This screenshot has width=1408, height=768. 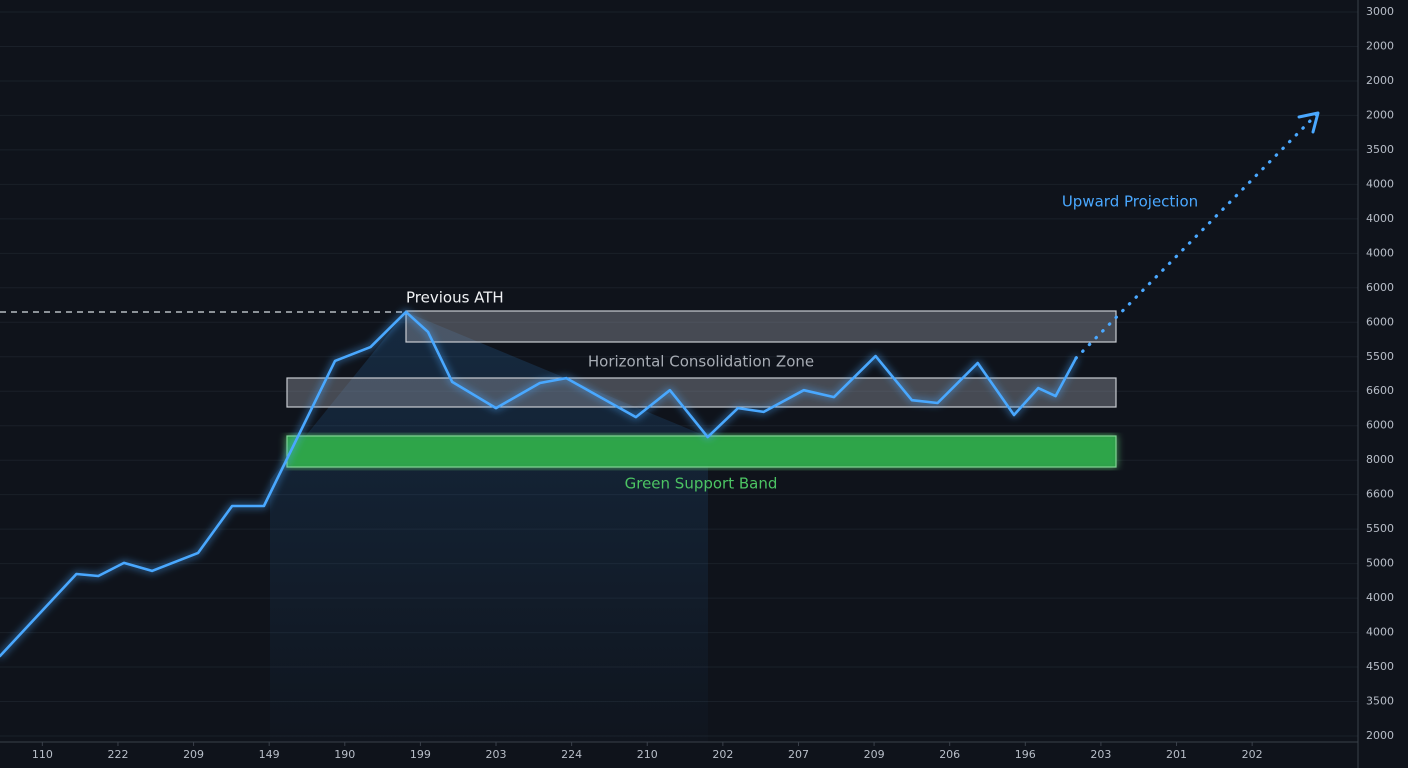 What do you see at coordinates (1380, 459) in the screenshot?
I see `y-tick-label: 8000` at bounding box center [1380, 459].